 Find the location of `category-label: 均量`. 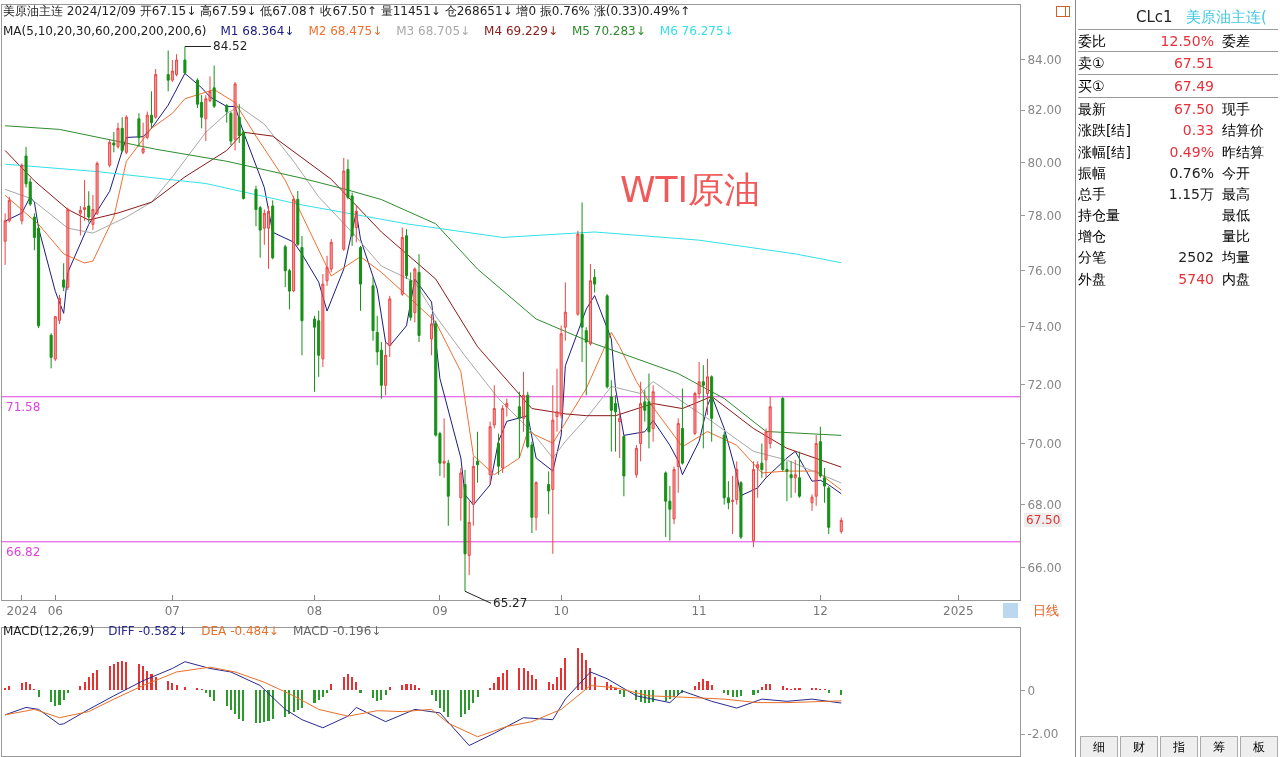

category-label: 均量 is located at coordinates (1236, 257).